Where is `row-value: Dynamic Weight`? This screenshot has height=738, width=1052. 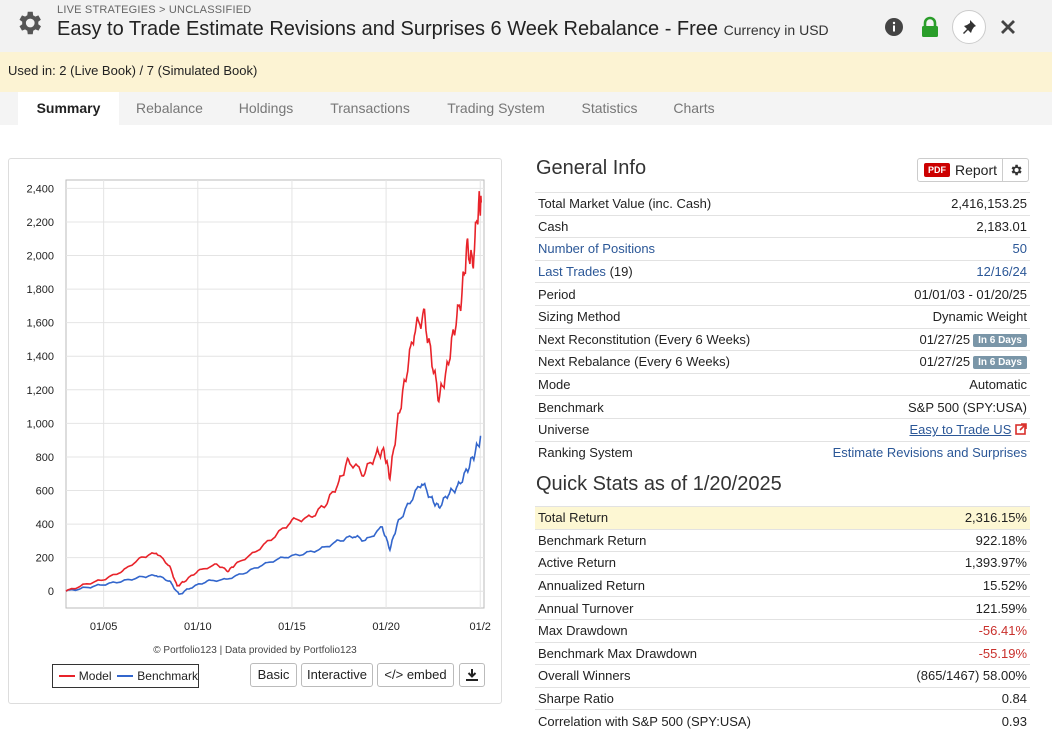
row-value: Dynamic Weight is located at coordinates (911, 316).